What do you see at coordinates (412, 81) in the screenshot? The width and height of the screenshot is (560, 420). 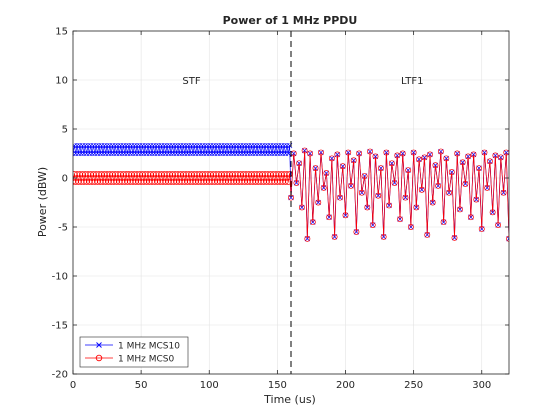 I see `annotation-ltf1: LTF1` at bounding box center [412, 81].